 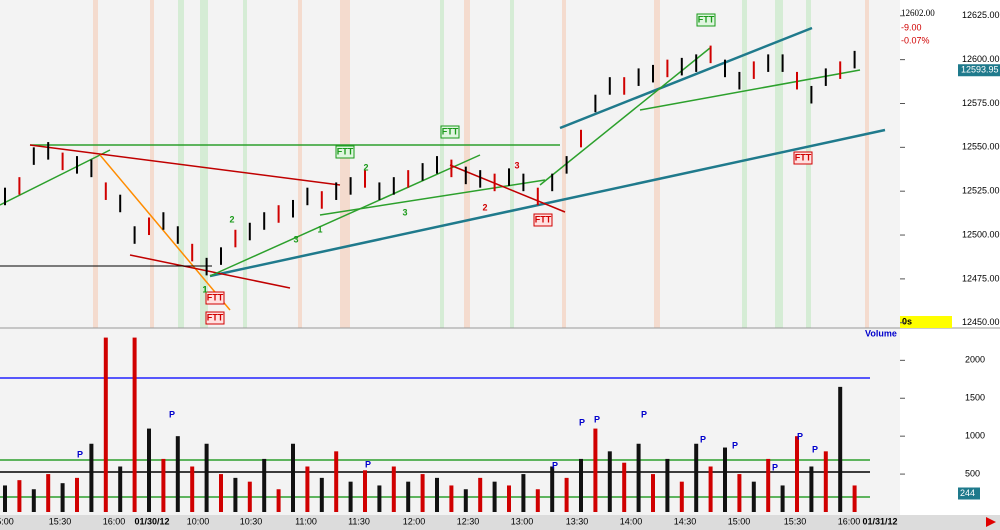 I want to click on current-price-box, so click(x=979, y=70).